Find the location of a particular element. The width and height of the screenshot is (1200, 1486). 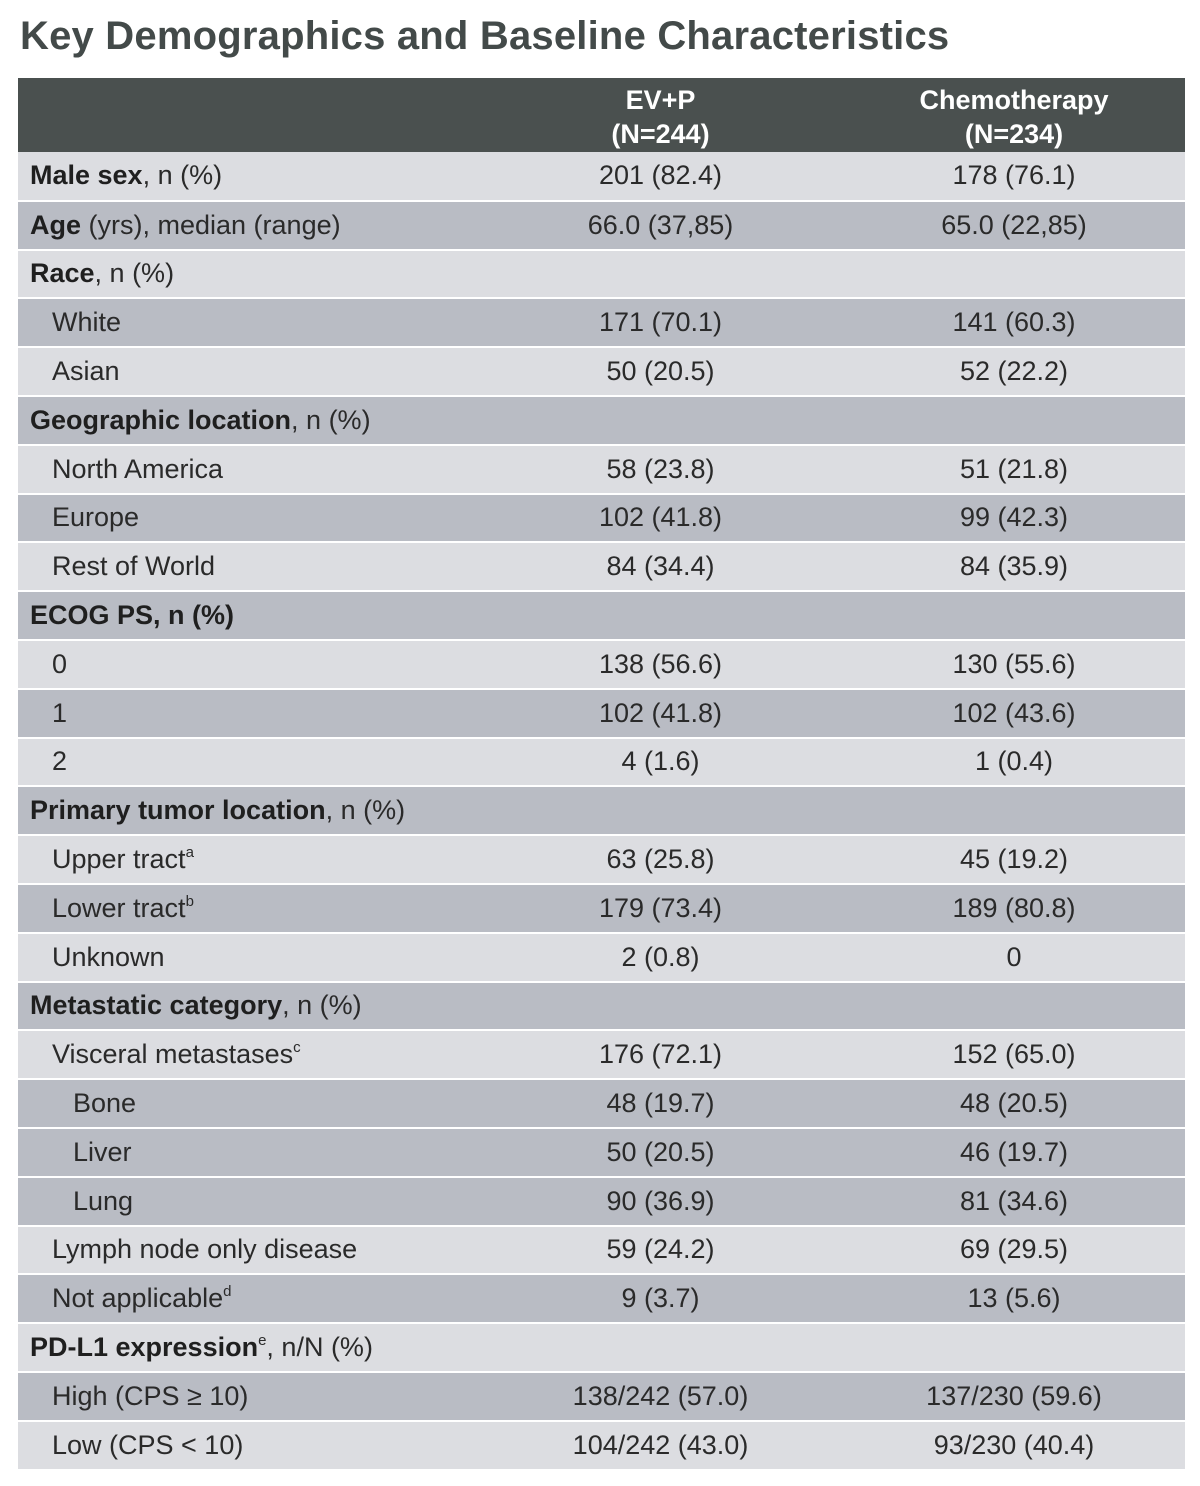

row-label: Liver is located at coordinates (248, 1152).